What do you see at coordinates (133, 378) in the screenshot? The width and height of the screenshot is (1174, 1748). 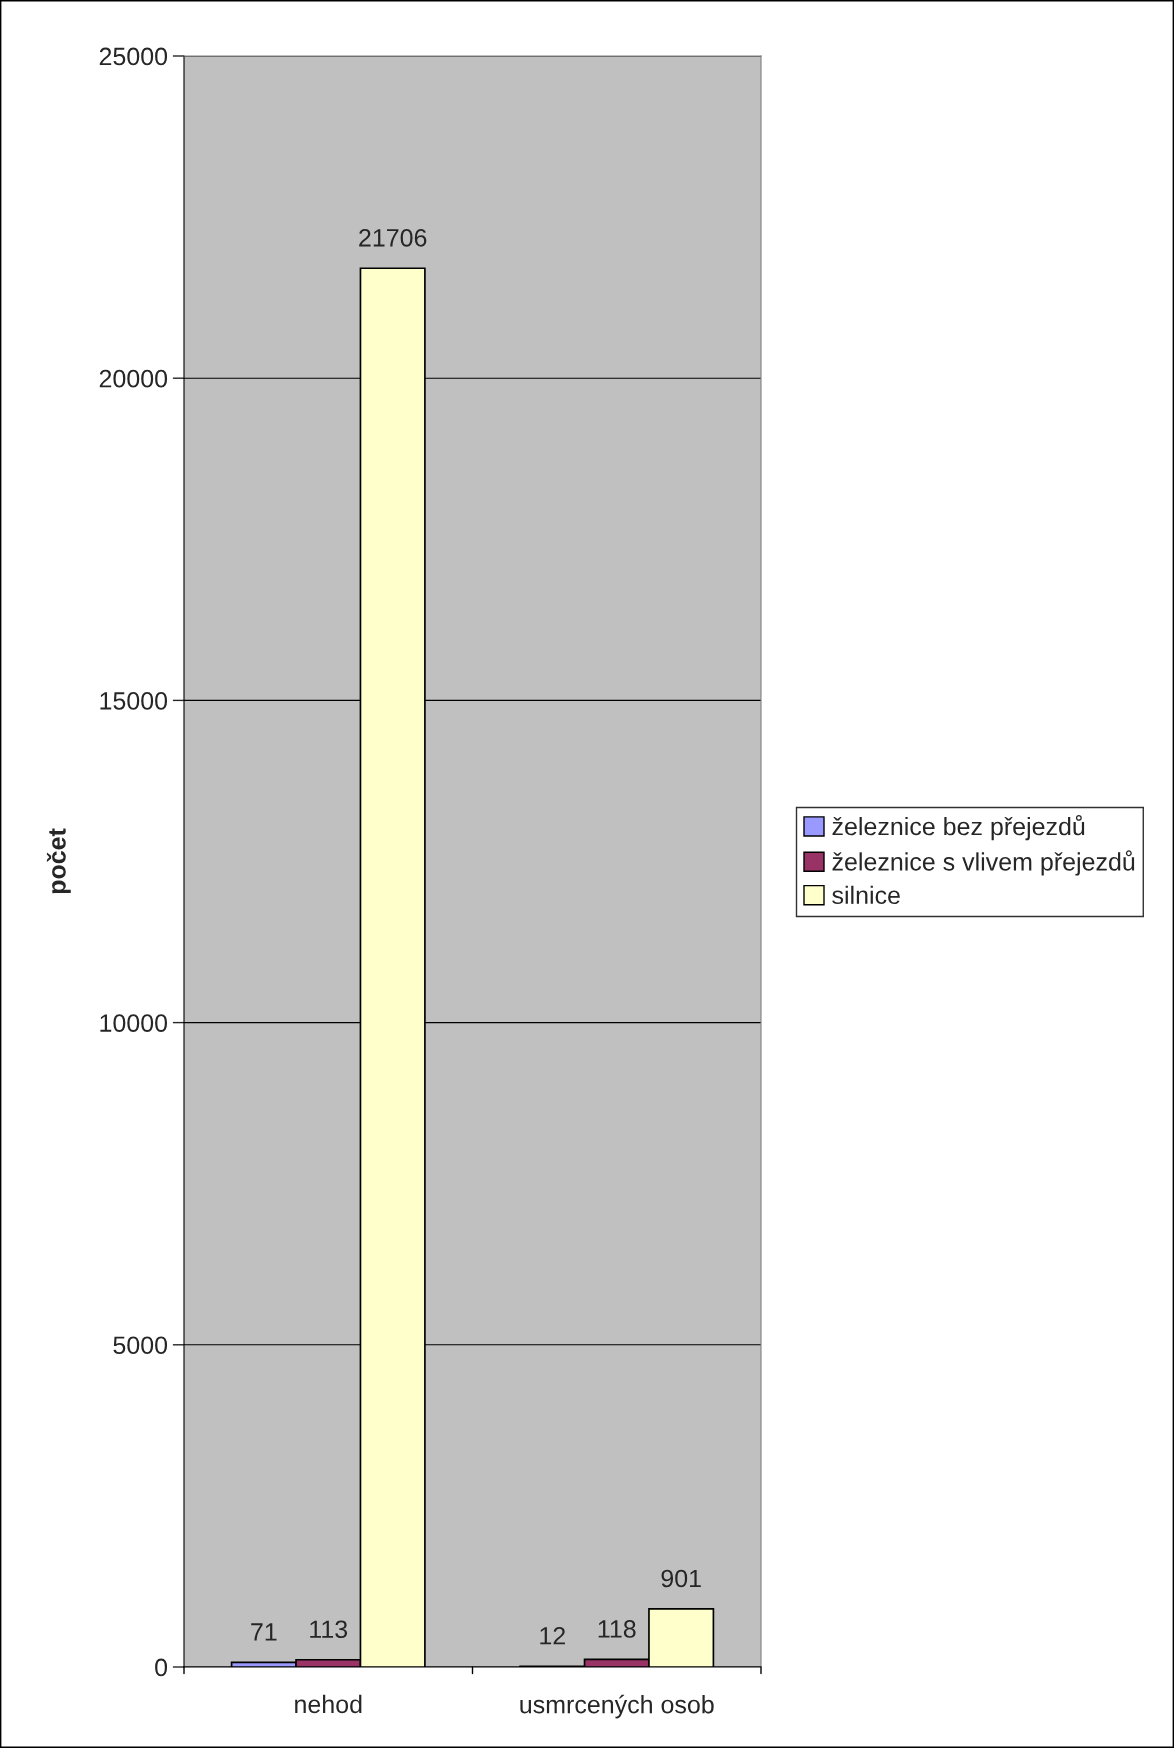 I see `y-tick-label: 20000` at bounding box center [133, 378].